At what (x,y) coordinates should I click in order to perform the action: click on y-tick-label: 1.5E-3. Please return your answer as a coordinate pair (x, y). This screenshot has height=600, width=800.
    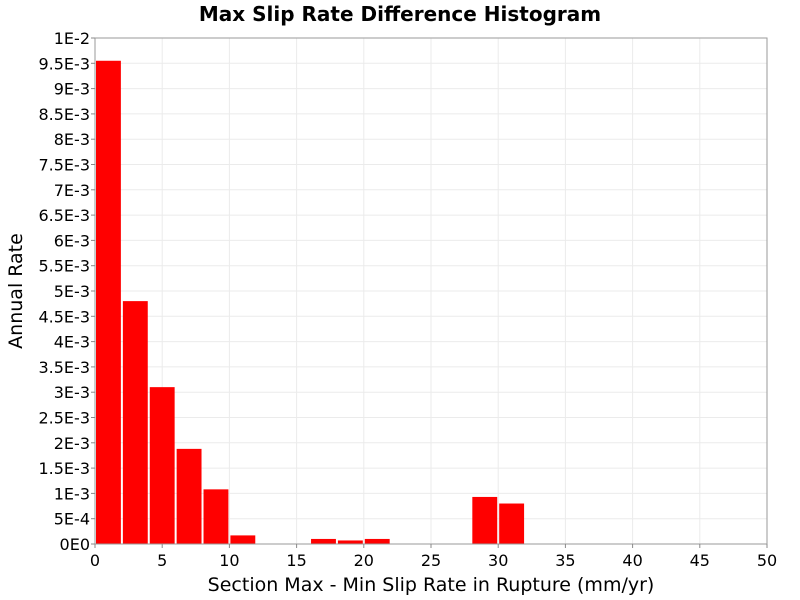
    Looking at the image, I should click on (64, 468).